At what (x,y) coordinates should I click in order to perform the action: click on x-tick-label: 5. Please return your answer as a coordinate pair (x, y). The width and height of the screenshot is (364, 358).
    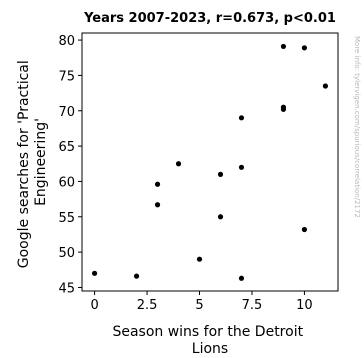
    Looking at the image, I should click on (199, 305).